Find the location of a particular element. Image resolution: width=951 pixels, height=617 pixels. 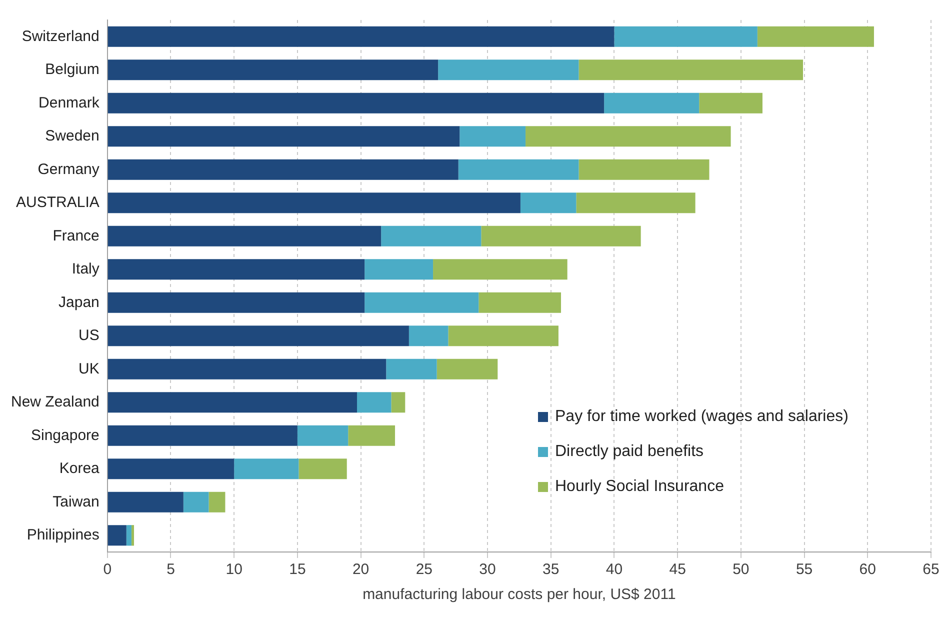

x-tick-label: 10 is located at coordinates (234, 569).